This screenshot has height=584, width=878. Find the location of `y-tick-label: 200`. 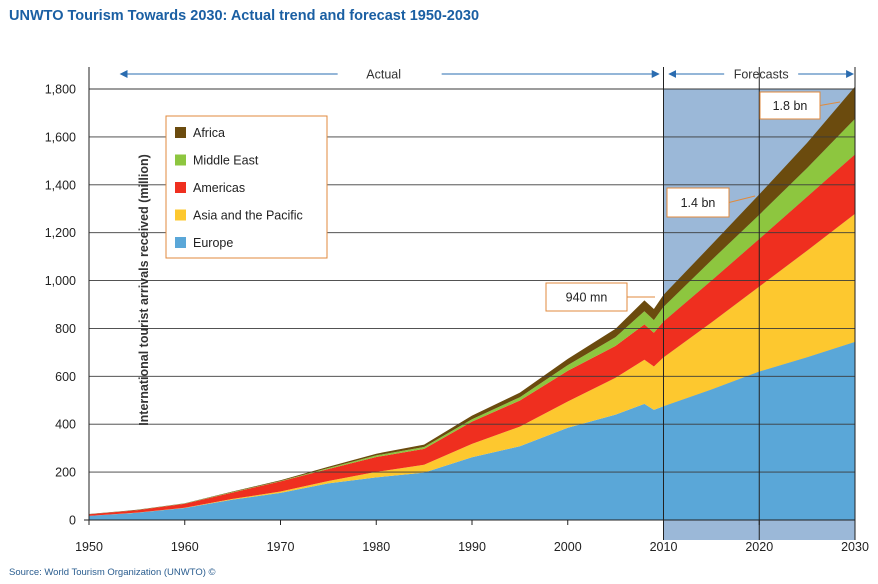

y-tick-label: 200 is located at coordinates (65, 473).